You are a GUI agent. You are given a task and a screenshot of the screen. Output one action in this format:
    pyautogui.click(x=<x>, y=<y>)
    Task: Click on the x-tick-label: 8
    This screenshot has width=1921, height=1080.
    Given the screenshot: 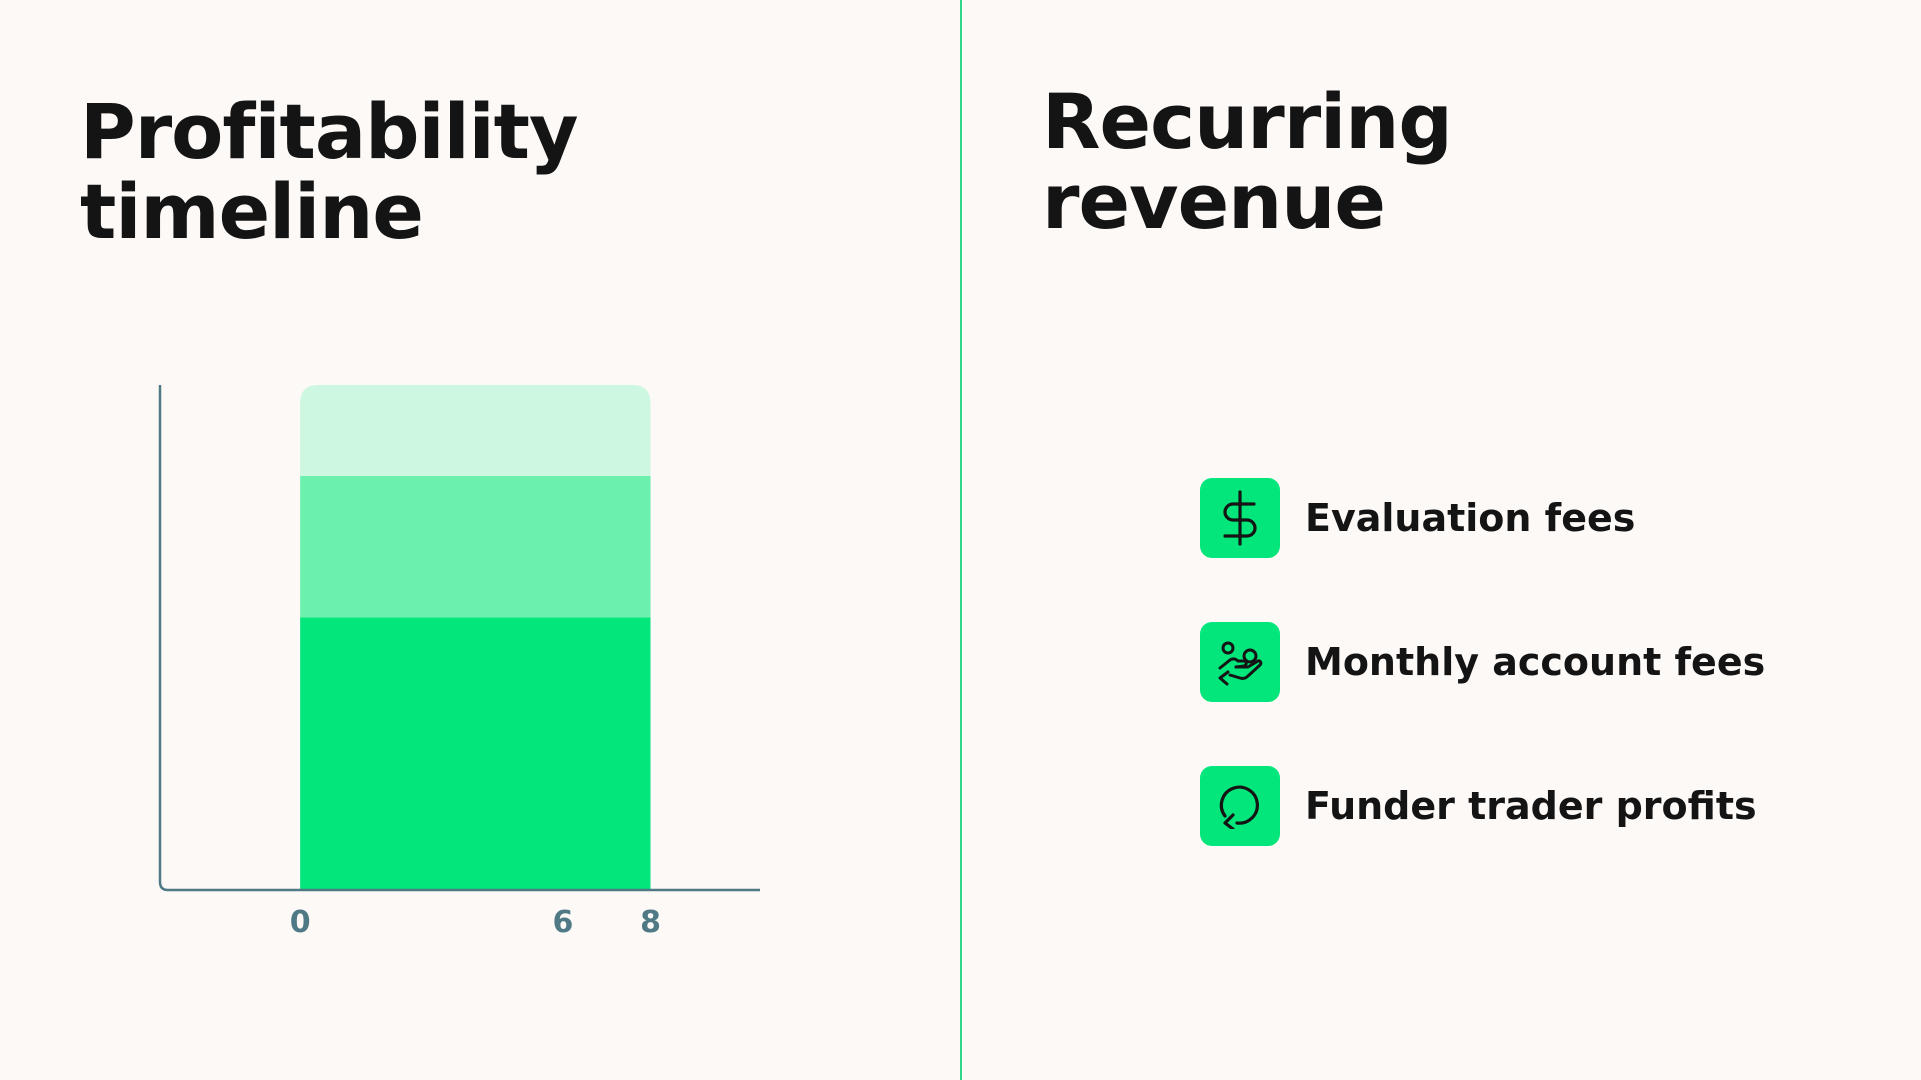 What is the action you would take?
    pyautogui.click(x=650, y=922)
    